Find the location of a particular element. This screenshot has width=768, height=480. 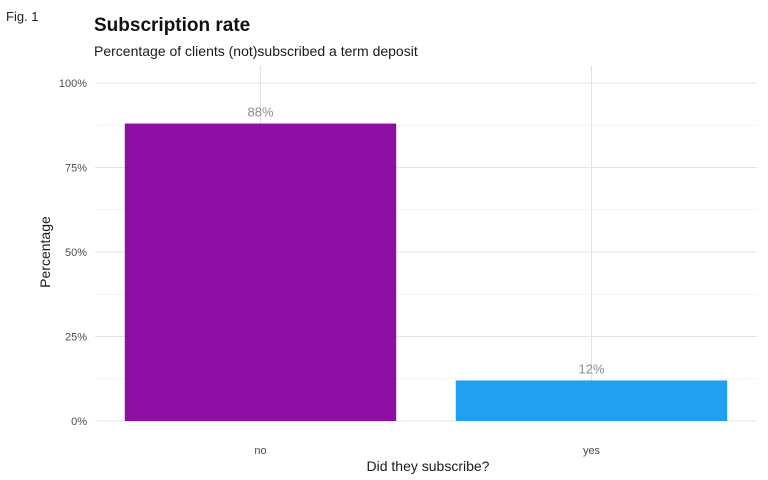

y-axis-ticks: 0% 25% 50% 75% 100% is located at coordinates (73, 253).